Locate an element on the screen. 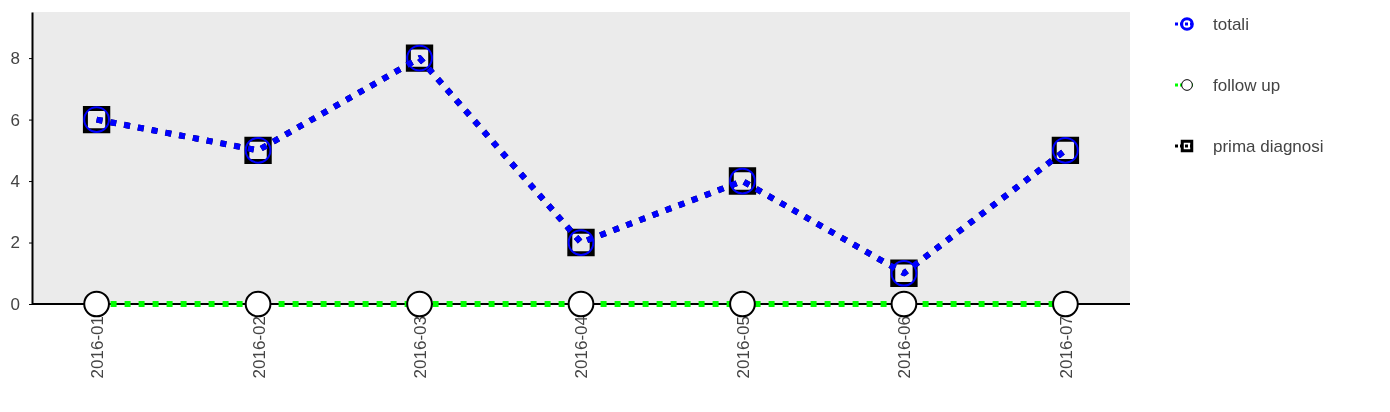 The image size is (1390, 412). x-tick-label: 2016-04 is located at coordinates (582, 347).